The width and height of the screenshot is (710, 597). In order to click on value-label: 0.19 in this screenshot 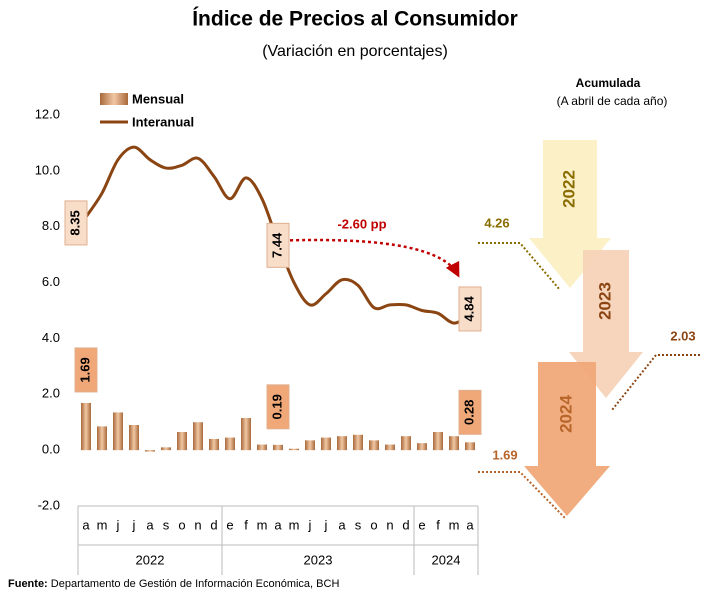, I will do `click(276, 406)`.